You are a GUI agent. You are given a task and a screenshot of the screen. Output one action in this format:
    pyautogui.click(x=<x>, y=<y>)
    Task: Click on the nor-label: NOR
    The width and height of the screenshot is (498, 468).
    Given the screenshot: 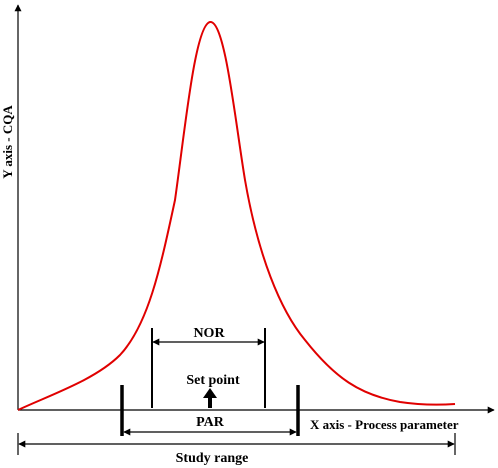 What is the action you would take?
    pyautogui.click(x=209, y=333)
    